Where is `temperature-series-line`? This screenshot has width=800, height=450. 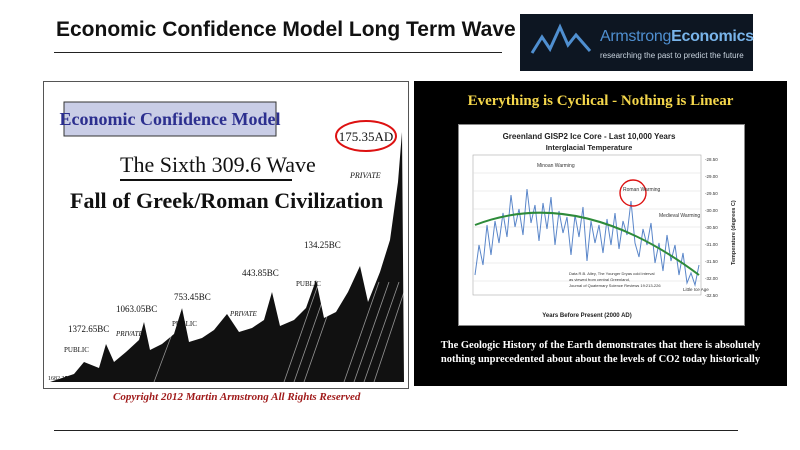
temperature-series-line is located at coordinates (587, 237).